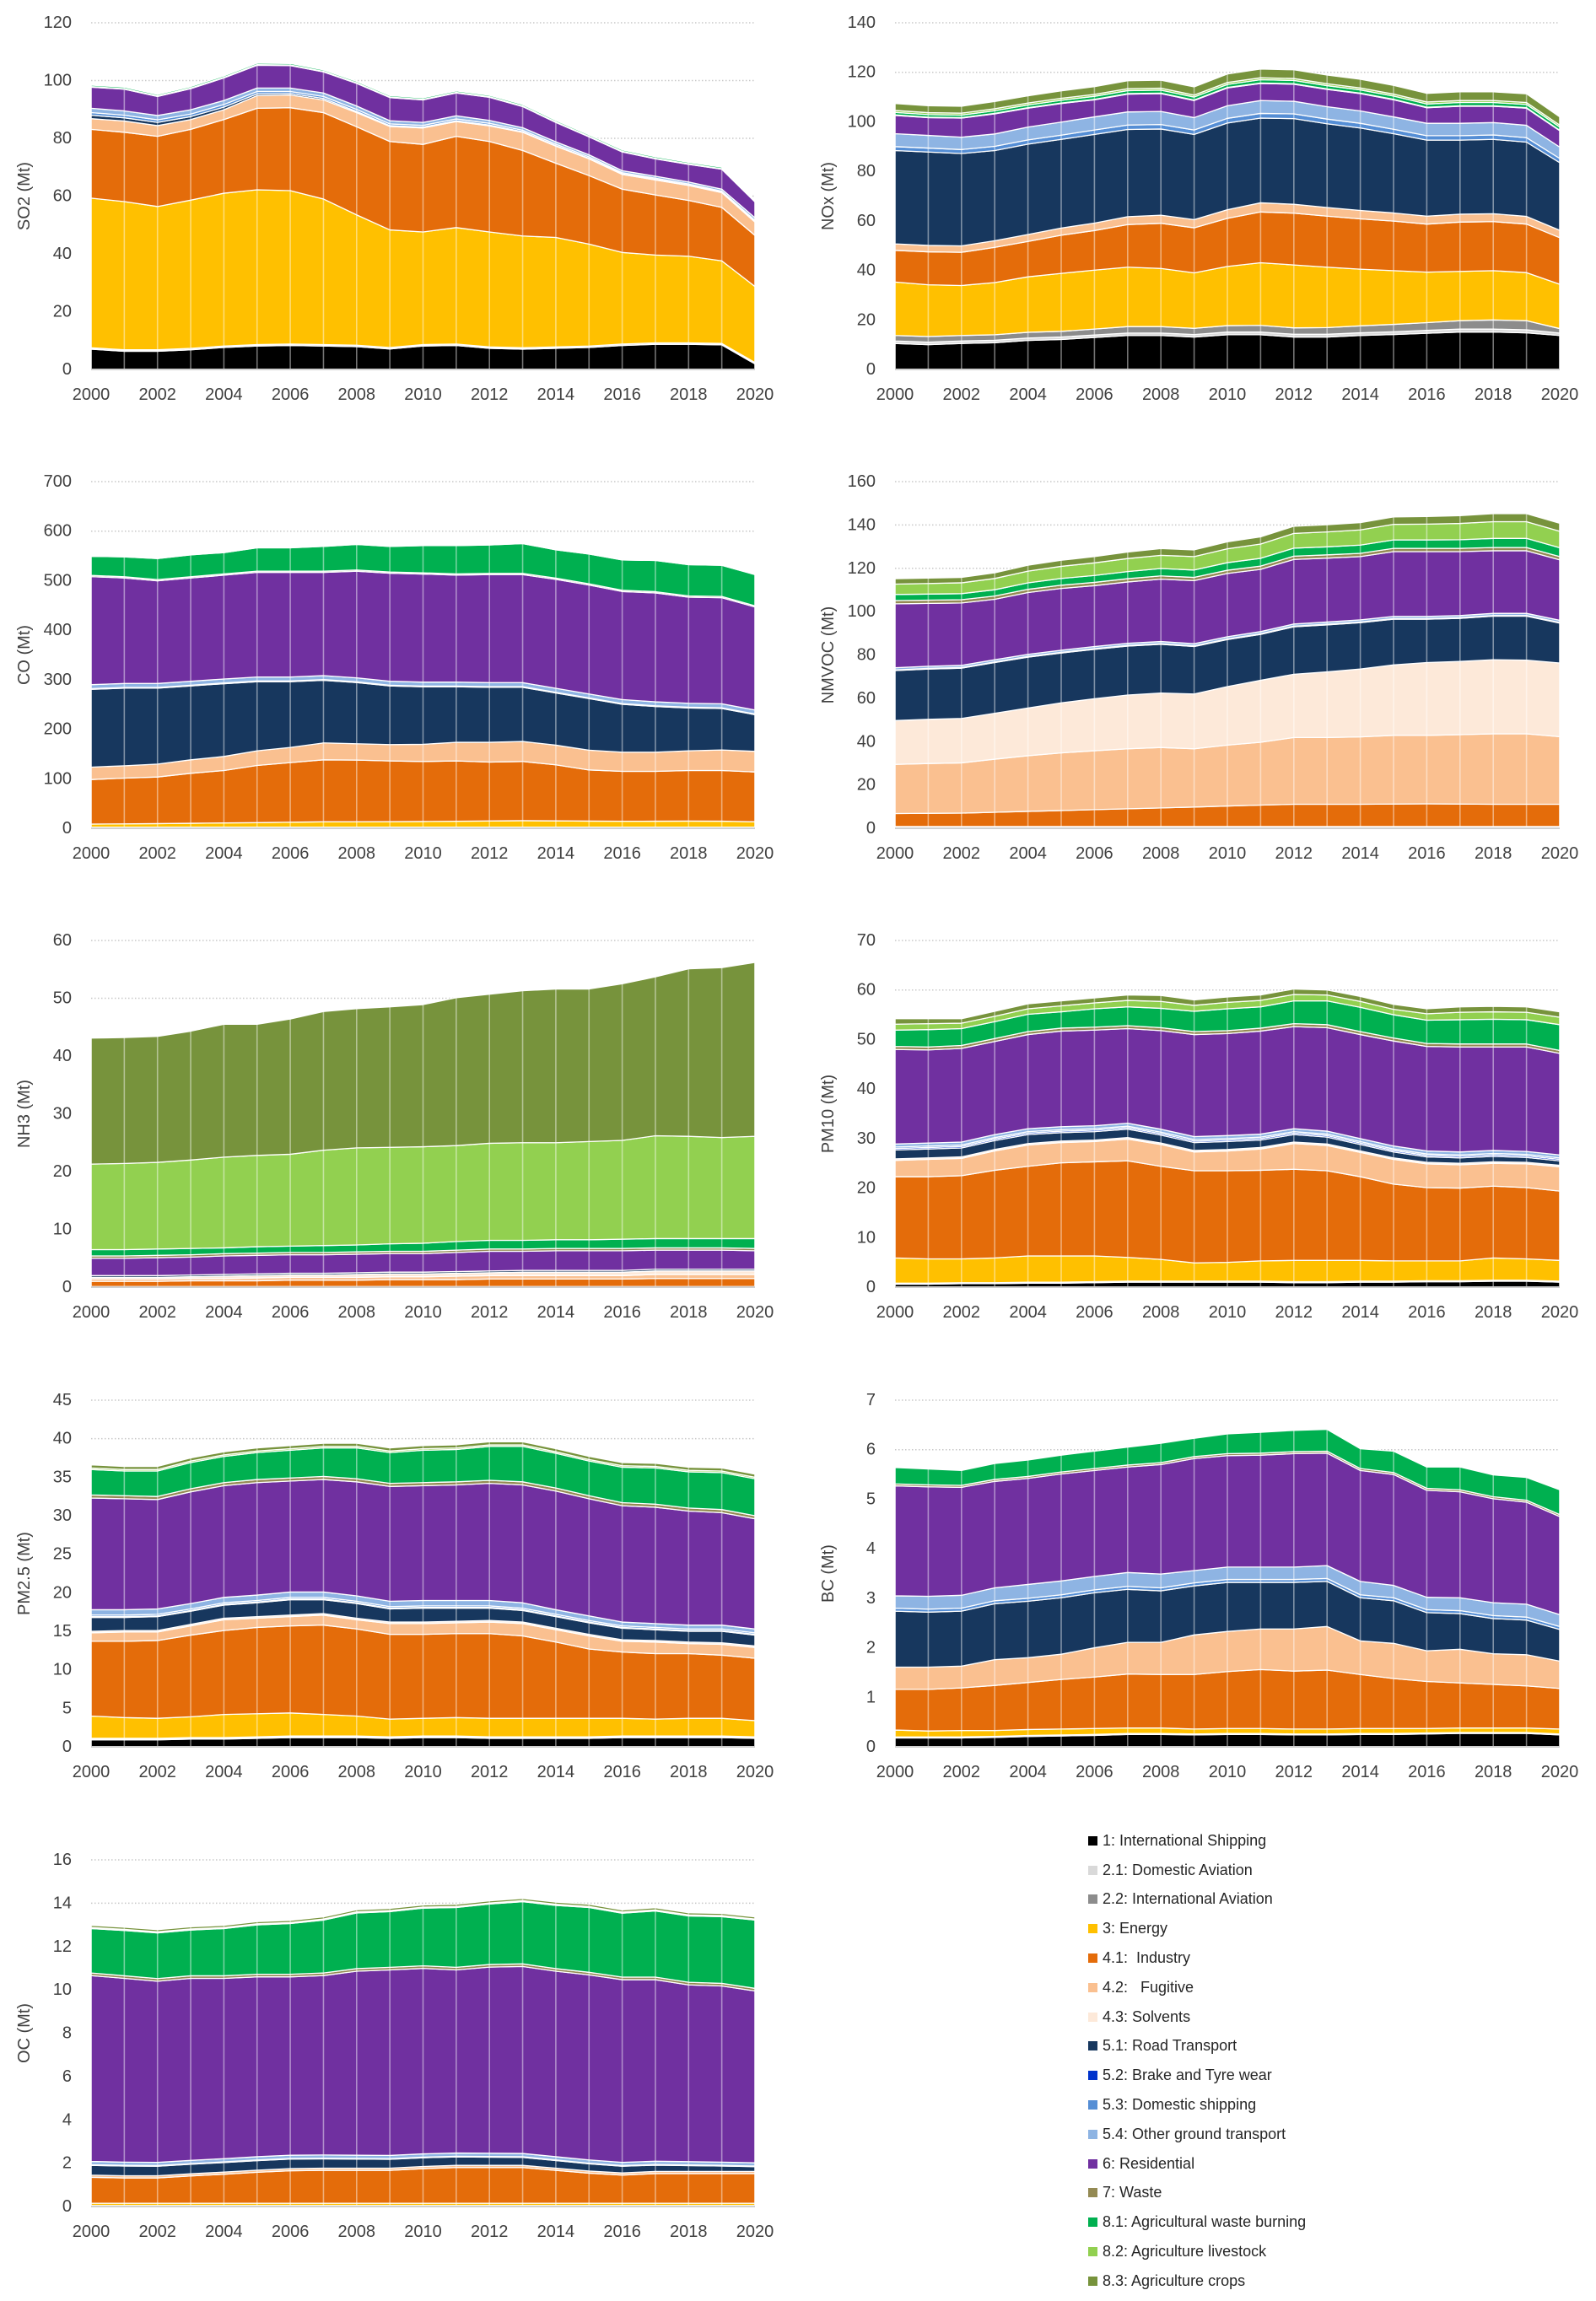 The width and height of the screenshot is (1596, 2301). I want to click on area-nmvoc-8-3-agriculture-crops, so click(1228, 549).